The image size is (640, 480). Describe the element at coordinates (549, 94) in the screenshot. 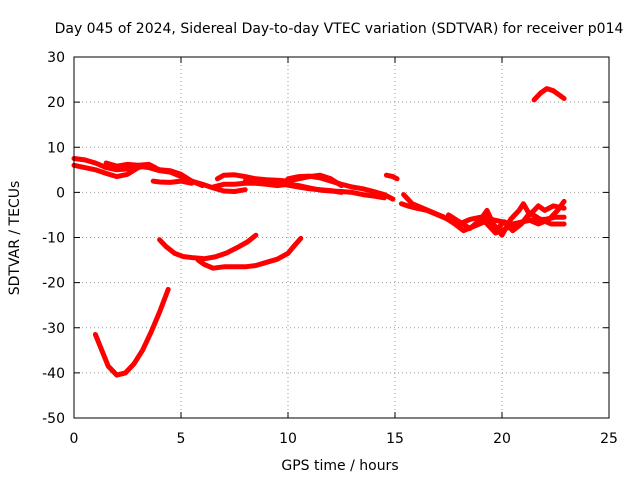

I see `series-arc-high` at that location.